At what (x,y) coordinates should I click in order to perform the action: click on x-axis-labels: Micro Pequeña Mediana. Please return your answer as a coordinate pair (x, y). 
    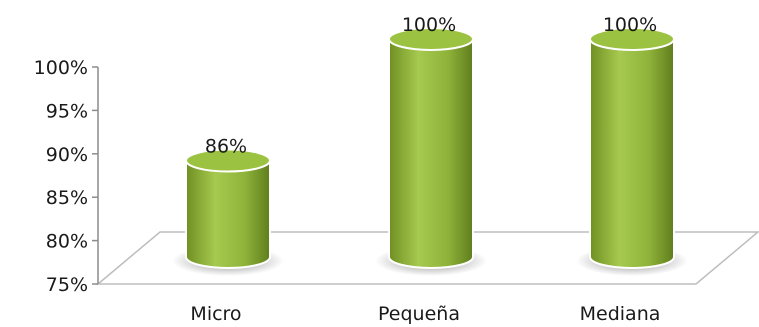
    Looking at the image, I should click on (425, 314).